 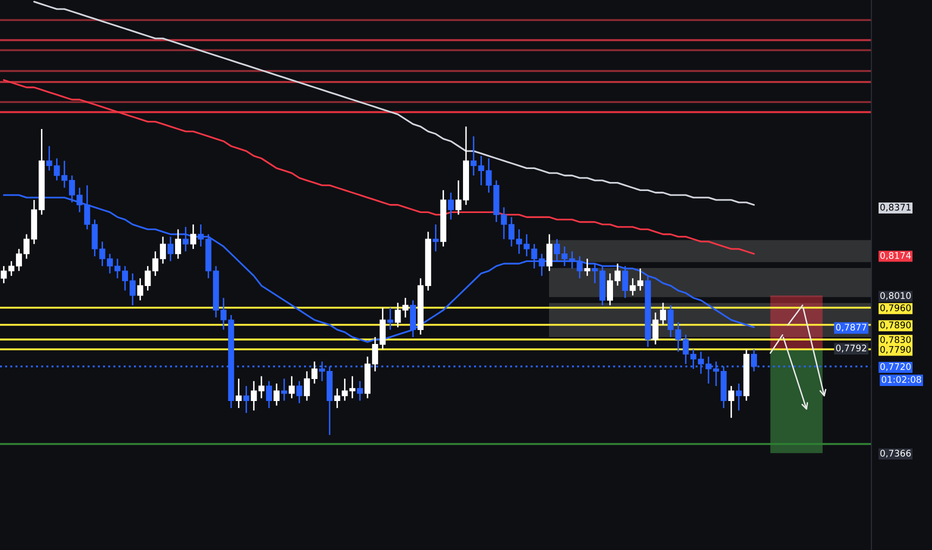 I want to click on y-tick-label: 0,7960, so click(x=895, y=308).